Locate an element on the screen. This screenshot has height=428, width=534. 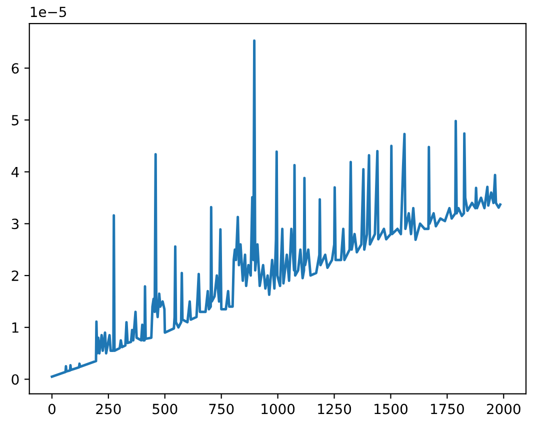
x-tick-label: 500 is located at coordinates (165, 409).